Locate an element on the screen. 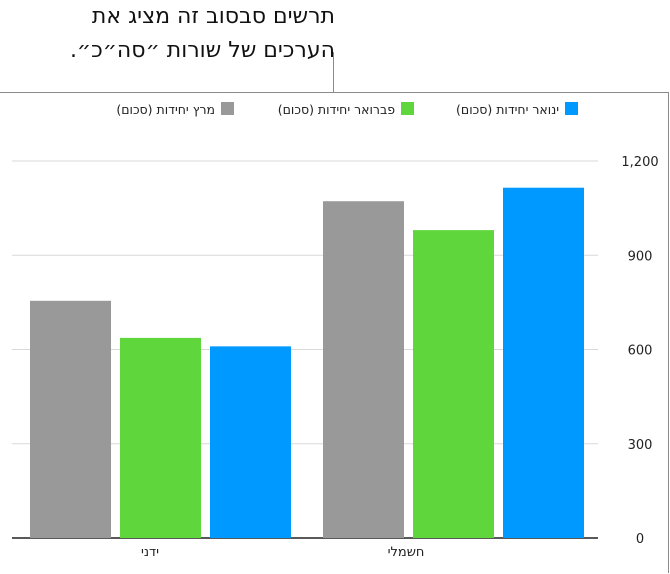 This screenshot has width=670, height=574. legend-label: מרץ יחידות (סכום) is located at coordinates (165, 109).